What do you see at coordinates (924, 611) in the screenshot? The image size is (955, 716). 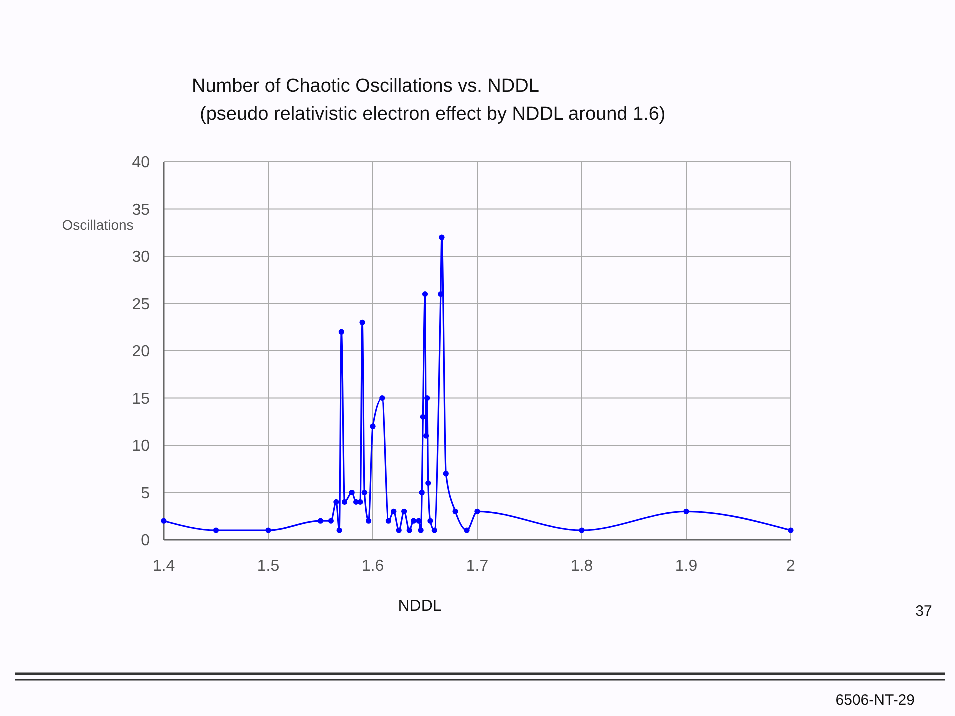 I see `text: 37` at bounding box center [924, 611].